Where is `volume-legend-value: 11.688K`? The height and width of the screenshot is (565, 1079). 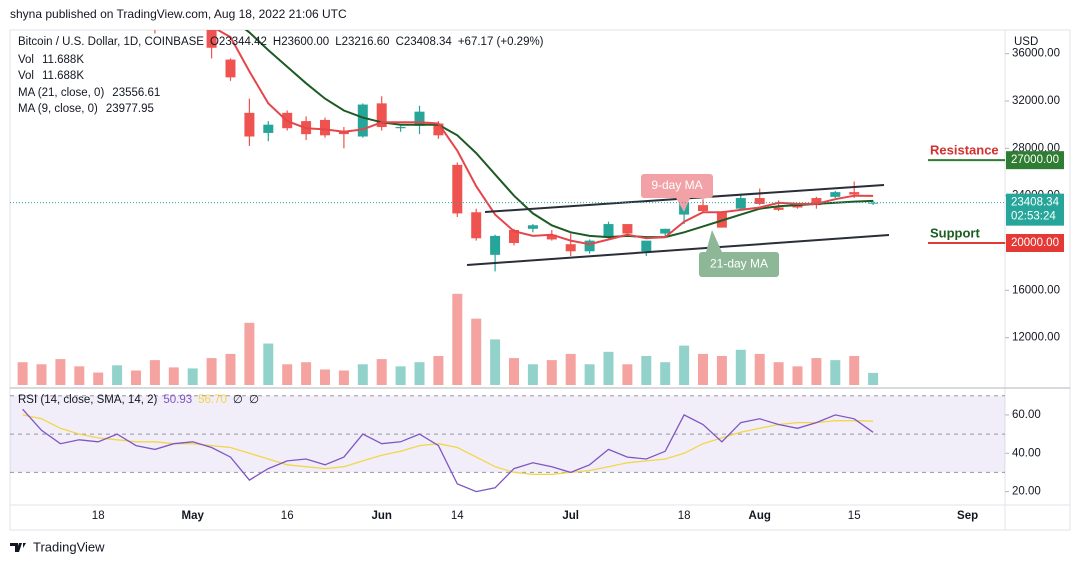
volume-legend-value: 11.688K is located at coordinates (63, 76).